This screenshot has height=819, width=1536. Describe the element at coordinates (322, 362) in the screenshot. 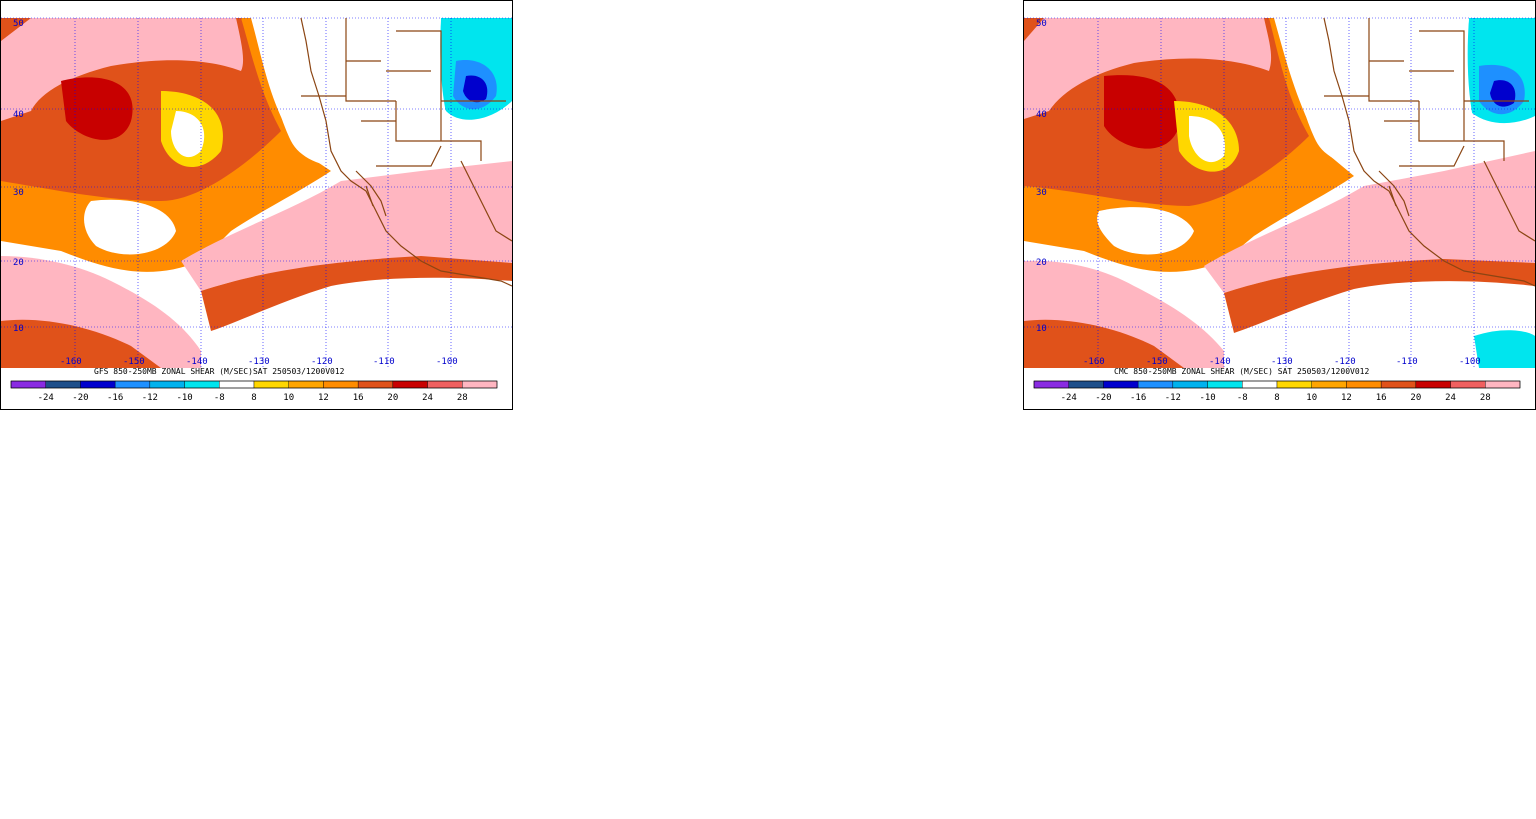

I see `gfs-lon-label-120: -120` at that location.